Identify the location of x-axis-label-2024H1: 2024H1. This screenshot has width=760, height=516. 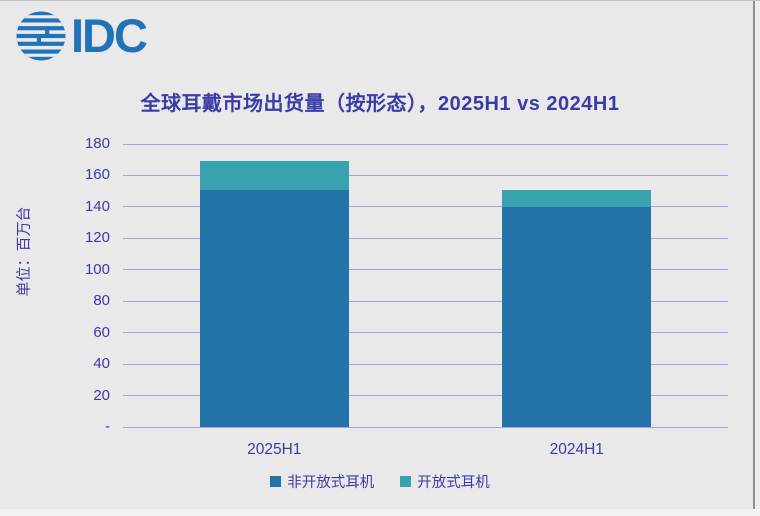
(576, 449).